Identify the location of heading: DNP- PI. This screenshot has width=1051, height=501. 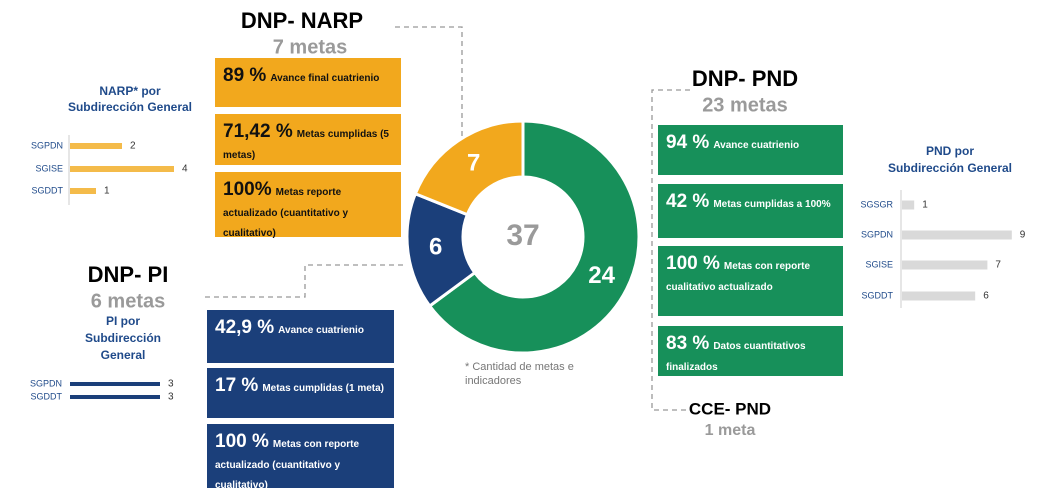
(128, 274).